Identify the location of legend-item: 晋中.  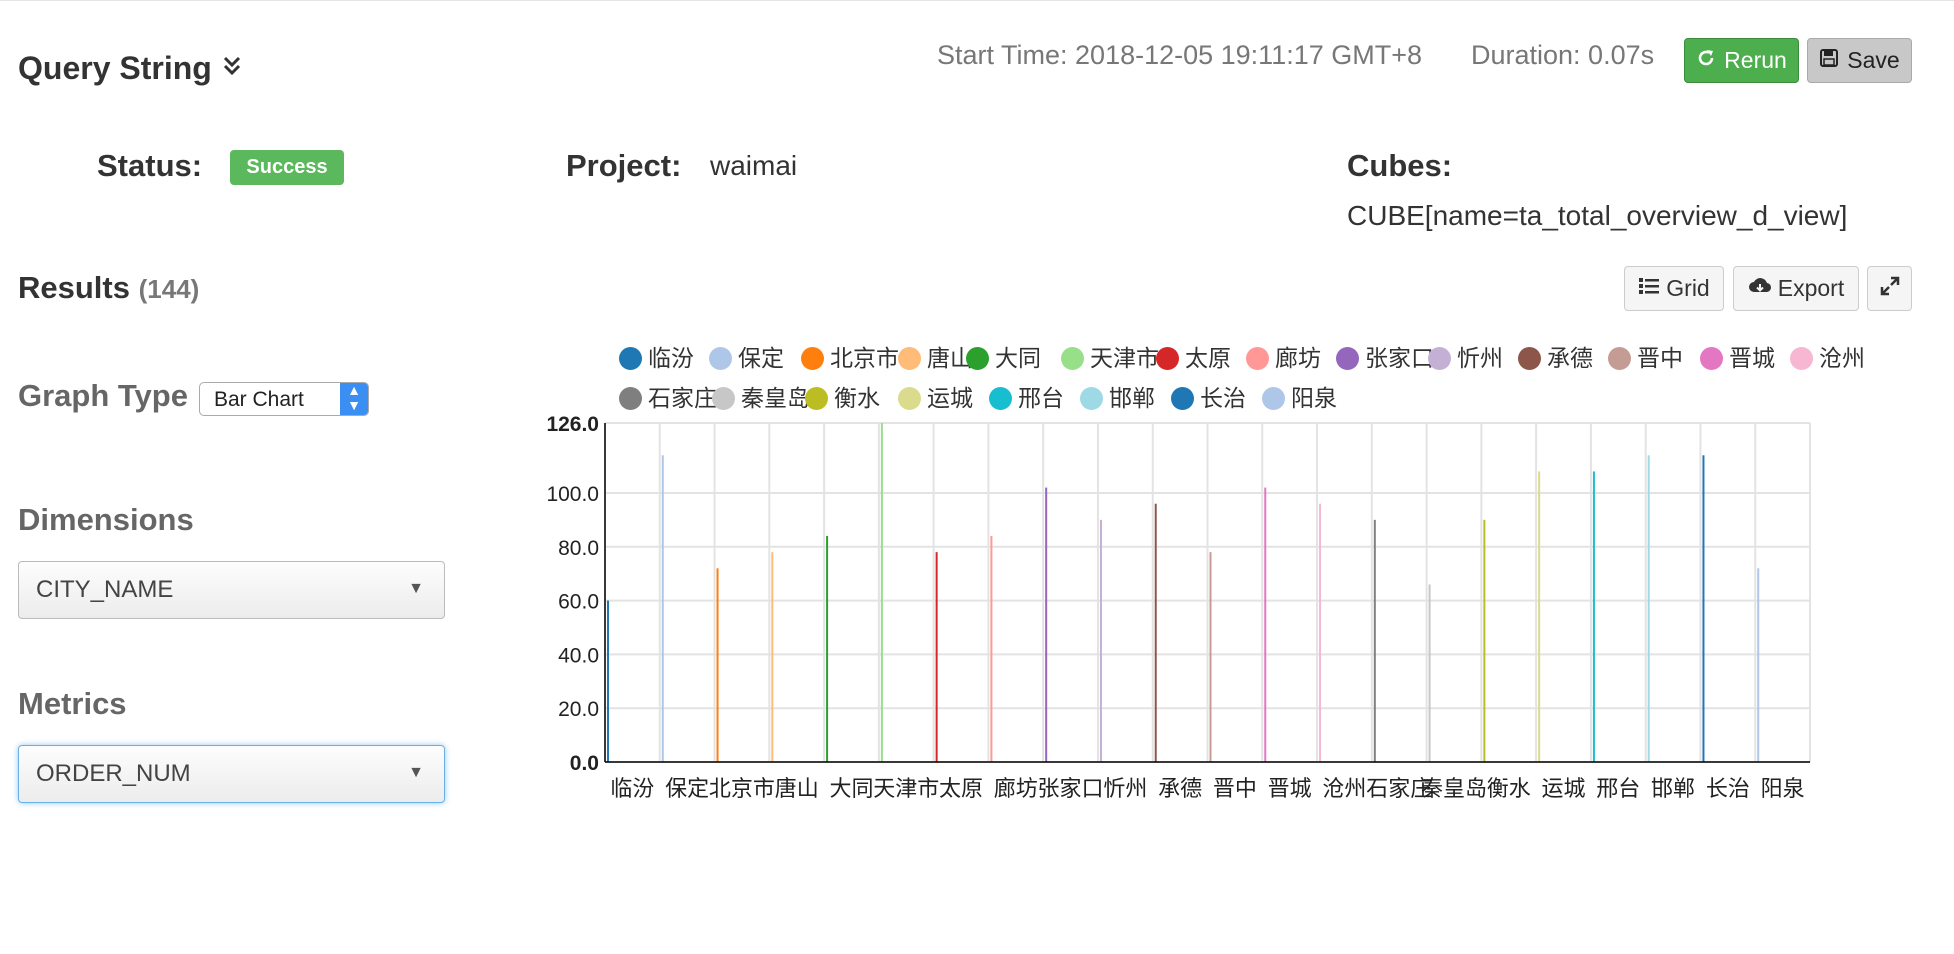
(1645, 356).